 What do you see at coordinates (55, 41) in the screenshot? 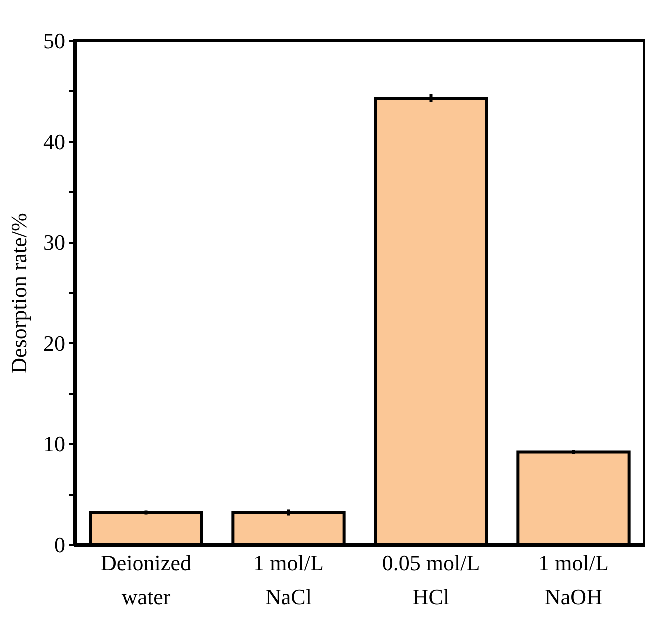
I see `y-tick-label: 50` at bounding box center [55, 41].